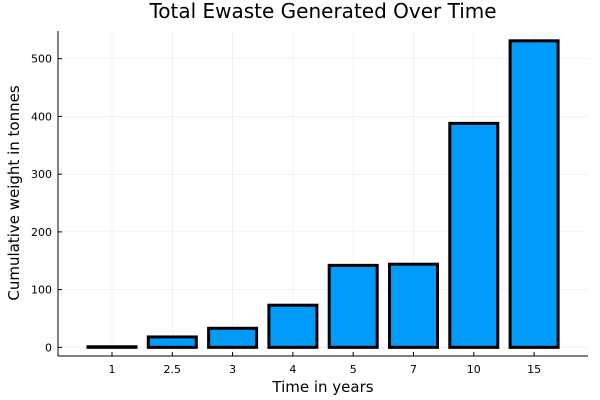 The width and height of the screenshot is (600, 400). I want to click on x-tick-label: 1, so click(112, 369).